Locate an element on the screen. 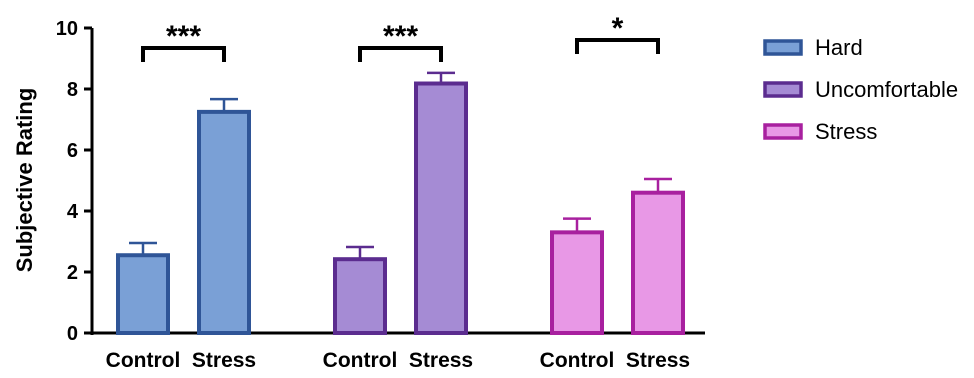  y-axis-label: Subjective Rating is located at coordinates (24, 180).